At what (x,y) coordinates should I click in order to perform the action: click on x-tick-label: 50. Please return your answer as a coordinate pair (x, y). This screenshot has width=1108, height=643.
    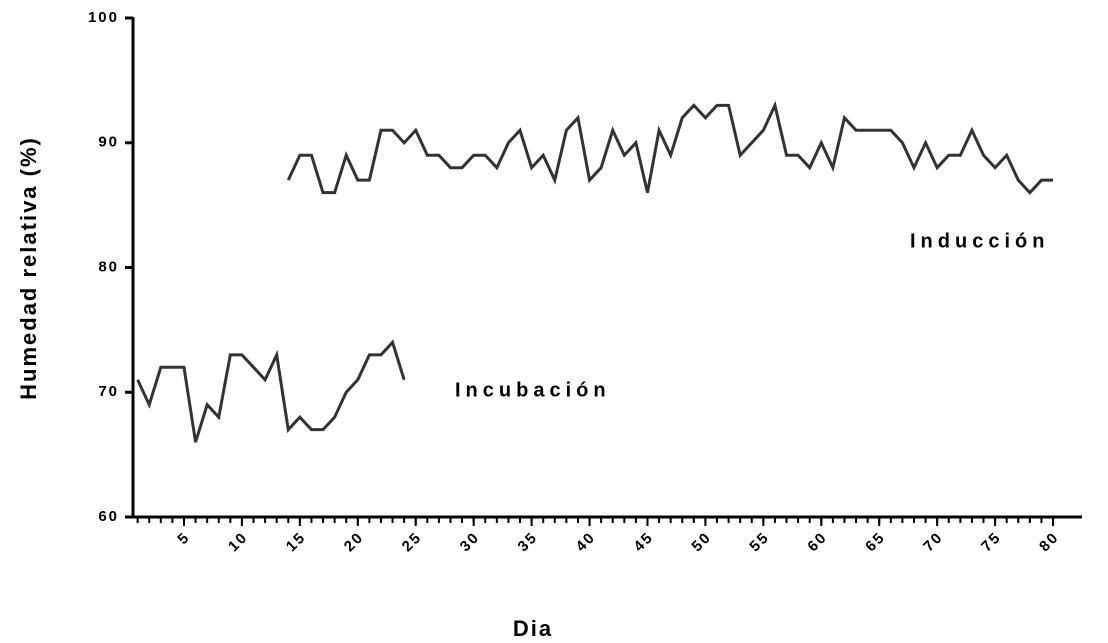
    Looking at the image, I should click on (701, 542).